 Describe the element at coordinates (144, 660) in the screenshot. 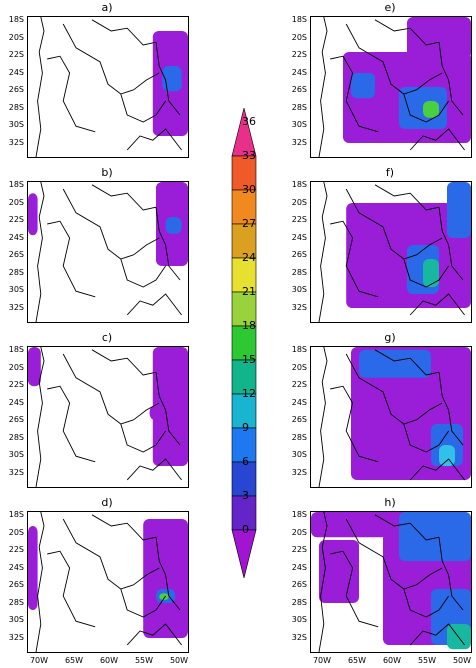

I see `lon-tick-label: 55W` at that location.